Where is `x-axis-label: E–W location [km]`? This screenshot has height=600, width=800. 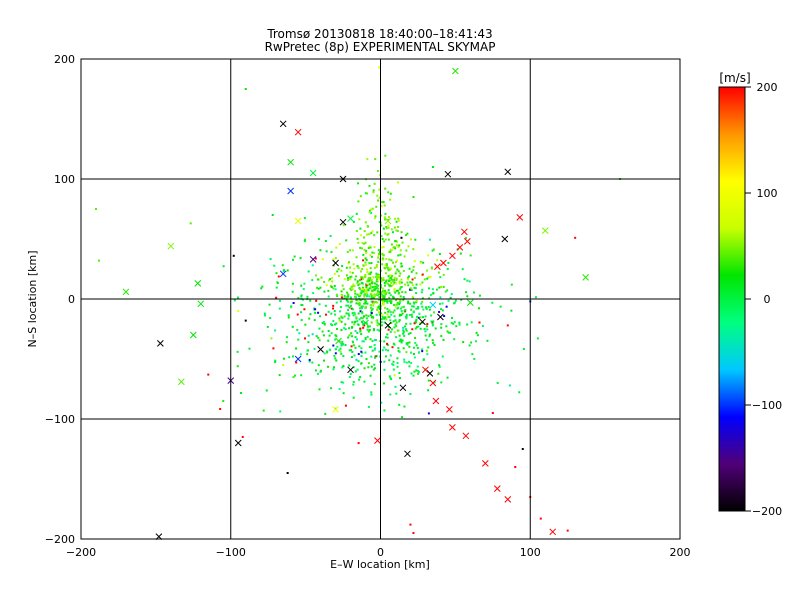 x-axis-label: E–W location [km] is located at coordinates (380, 564).